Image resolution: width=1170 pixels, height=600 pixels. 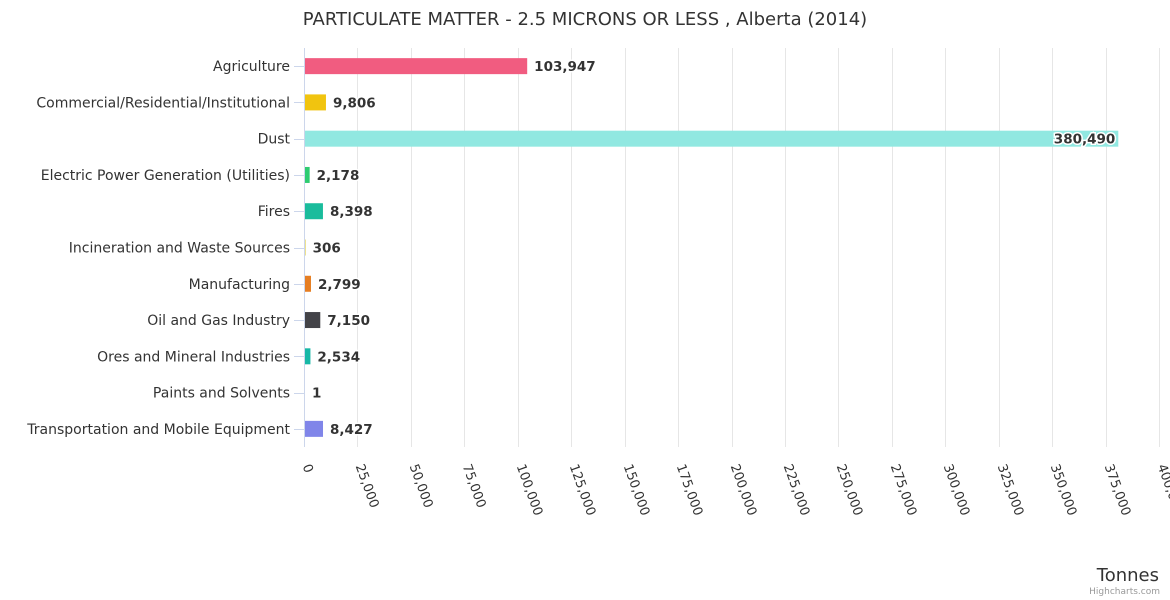 What do you see at coordinates (1124, 592) in the screenshot?
I see `credits-link: Highcharts.com` at bounding box center [1124, 592].